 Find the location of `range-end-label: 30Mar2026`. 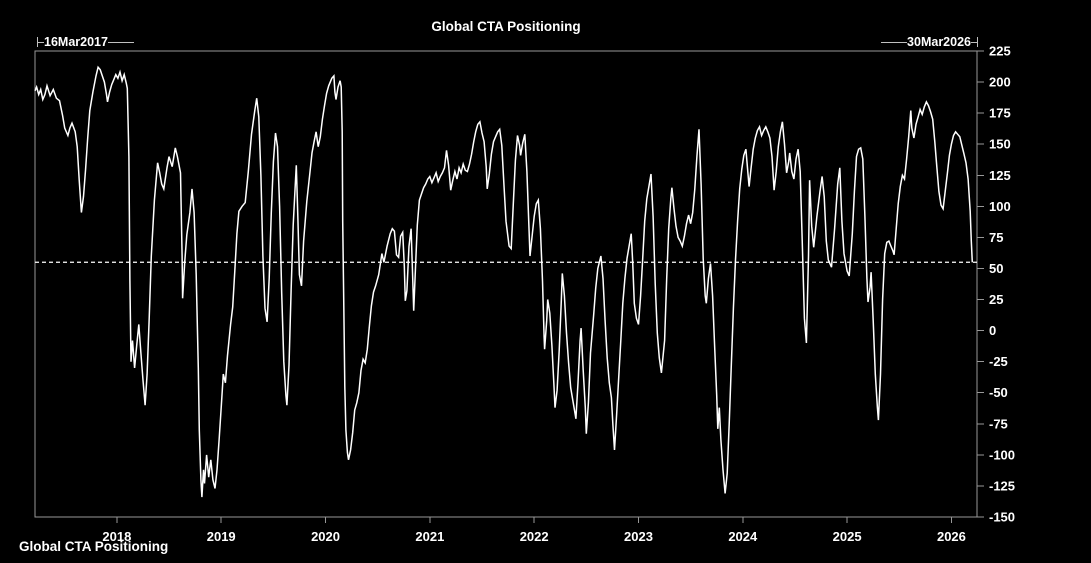

range-end-label: 30Mar2026 is located at coordinates (939, 42).